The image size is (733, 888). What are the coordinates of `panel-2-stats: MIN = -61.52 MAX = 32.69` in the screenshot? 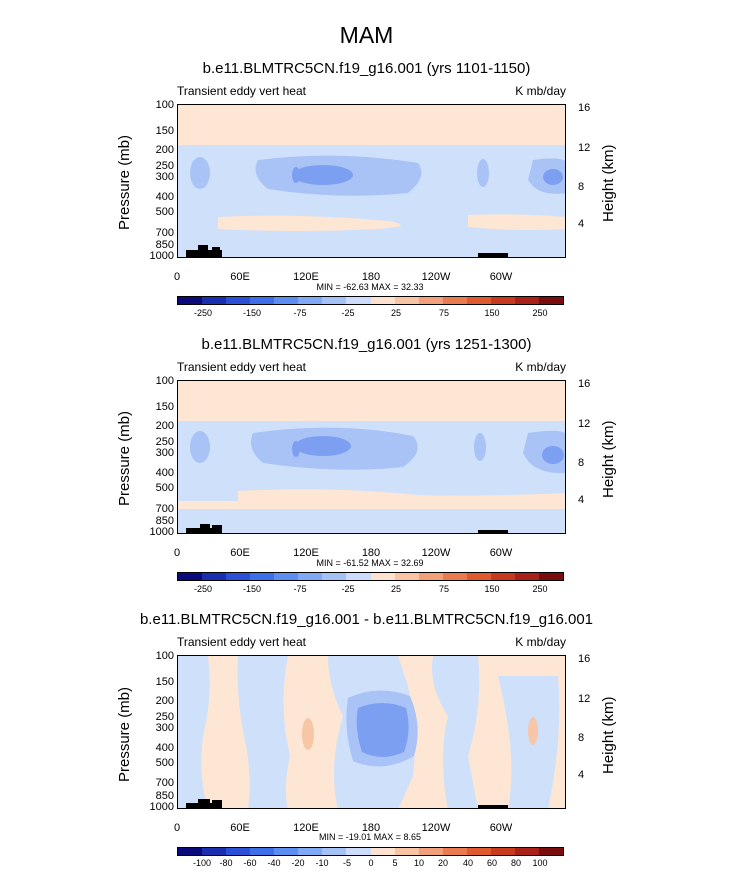 It's located at (370, 563).